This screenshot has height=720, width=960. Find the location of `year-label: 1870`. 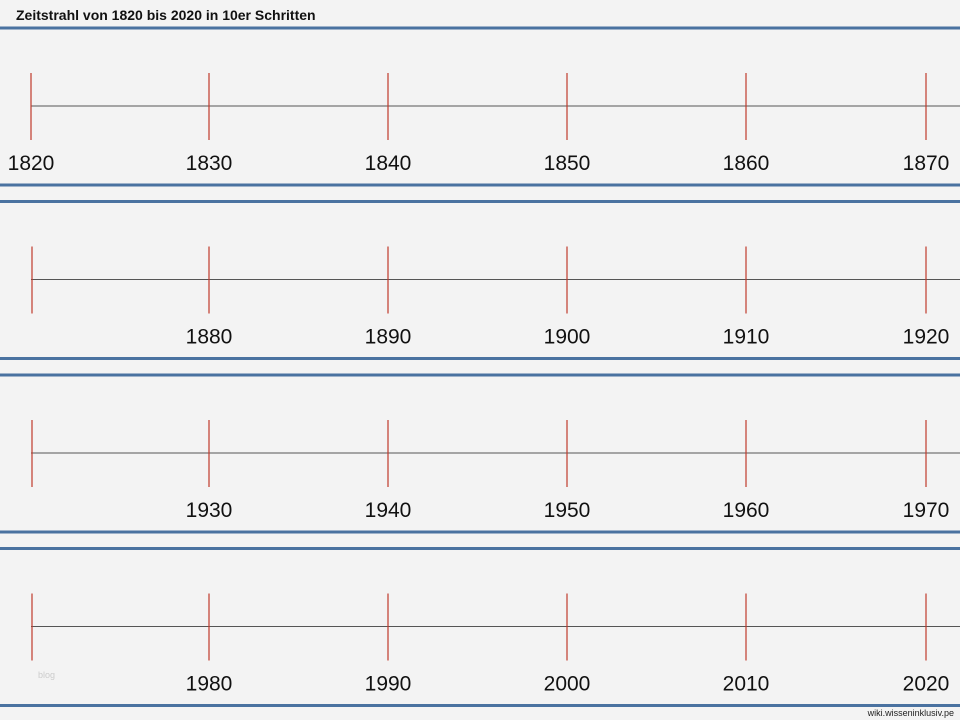

year-label: 1870 is located at coordinates (926, 163).